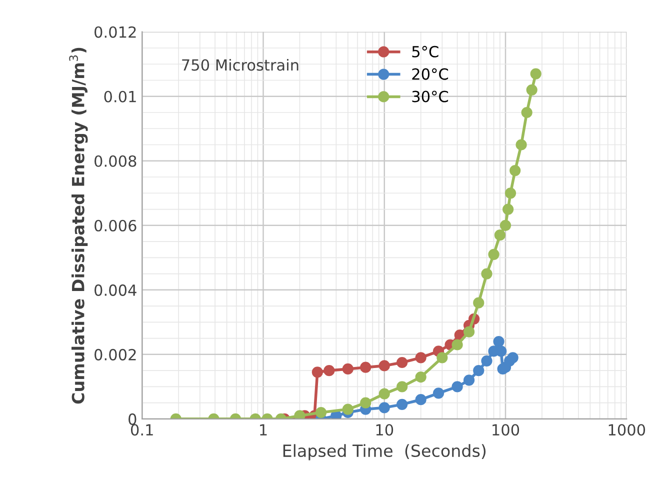  I want to click on y-tick-label: 0, so click(132, 419).